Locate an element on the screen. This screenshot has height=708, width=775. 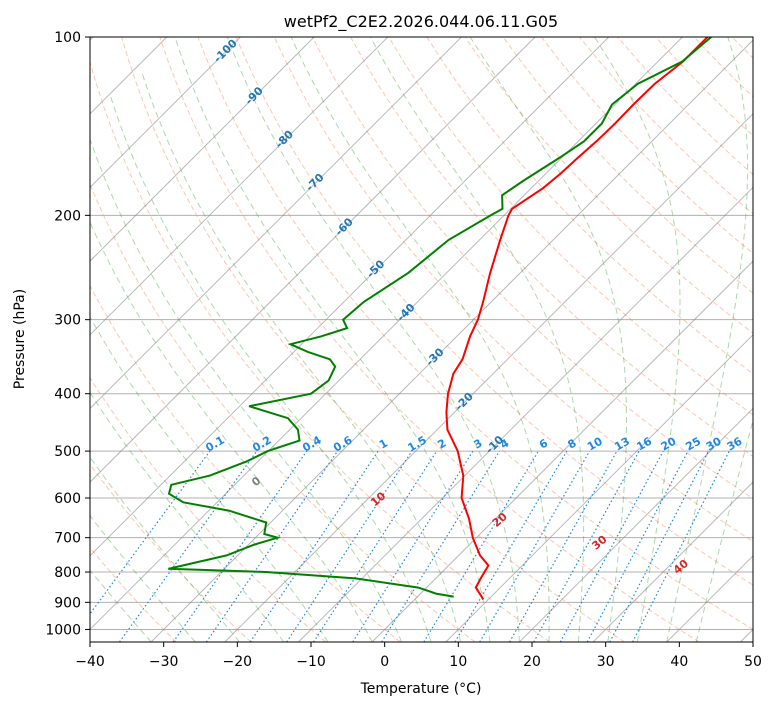
y-tick-label: 100 is located at coordinates (67, 38).